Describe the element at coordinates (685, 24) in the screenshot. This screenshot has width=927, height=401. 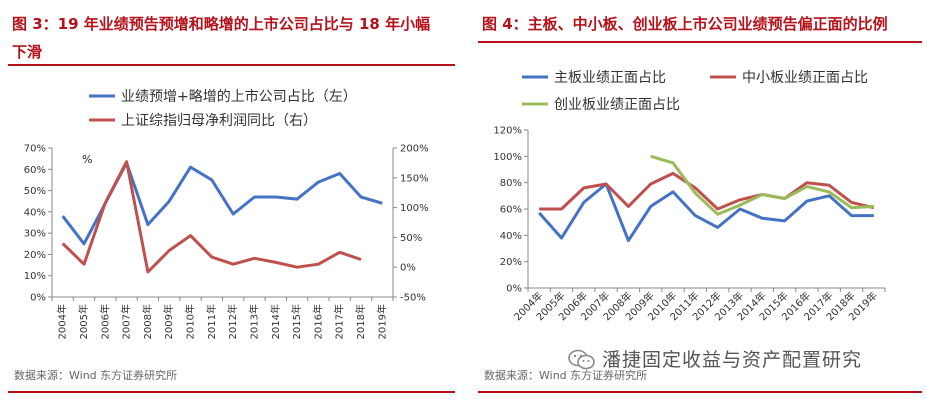
I see `chart-title-right: 图 4：主板、中小板、创业板上市公司业绩预告偏正面的比例` at that location.